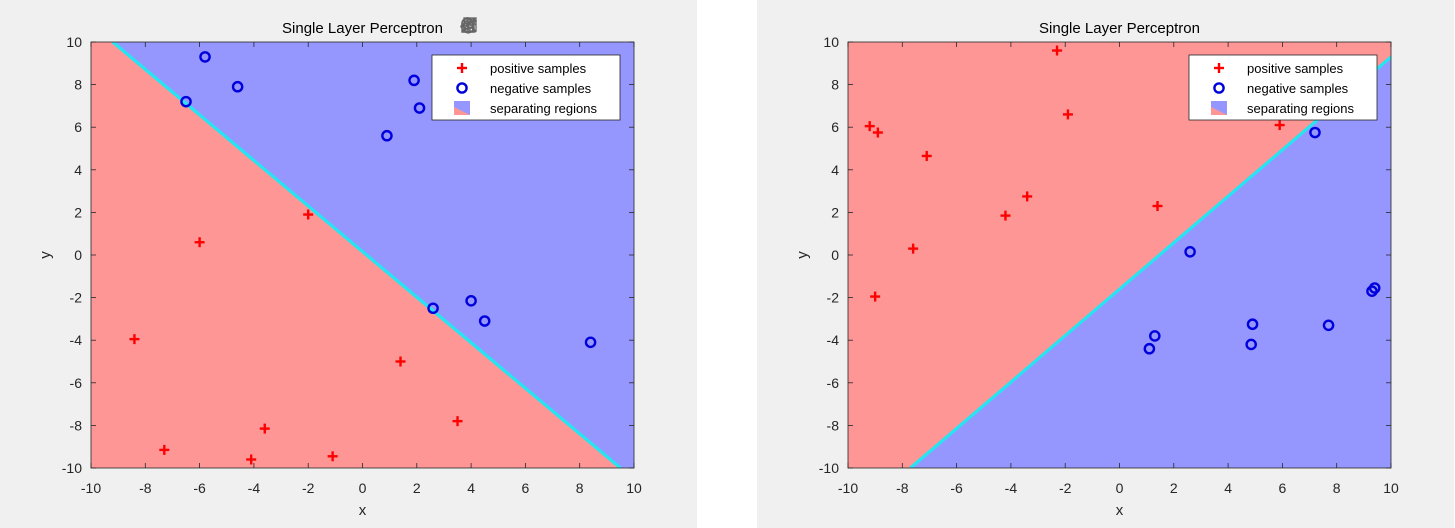 The width and height of the screenshot is (1455, 528). I want to click on home-icon, so click(542, 26).